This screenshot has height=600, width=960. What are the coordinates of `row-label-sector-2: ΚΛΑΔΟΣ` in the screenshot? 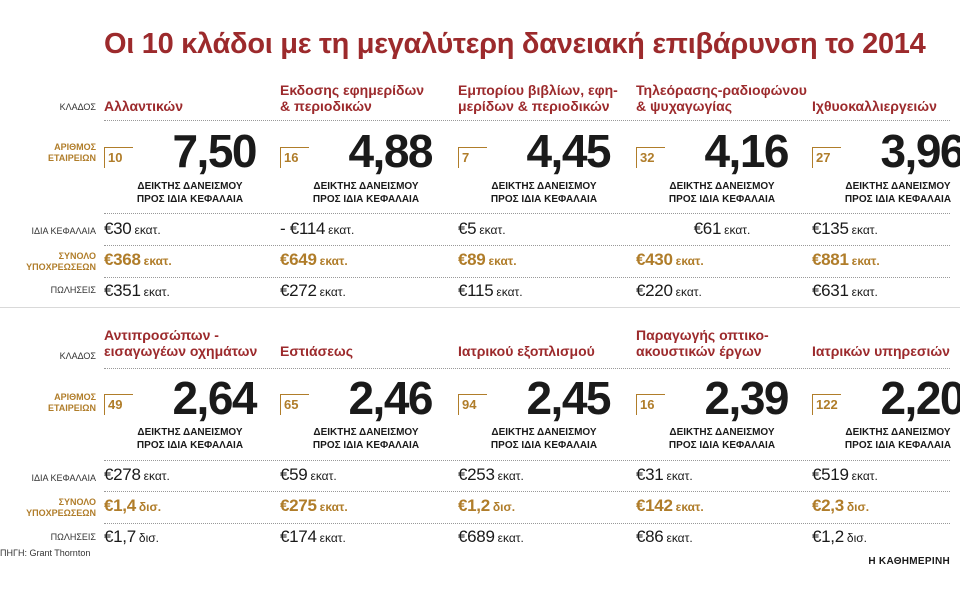 It's located at (77, 356).